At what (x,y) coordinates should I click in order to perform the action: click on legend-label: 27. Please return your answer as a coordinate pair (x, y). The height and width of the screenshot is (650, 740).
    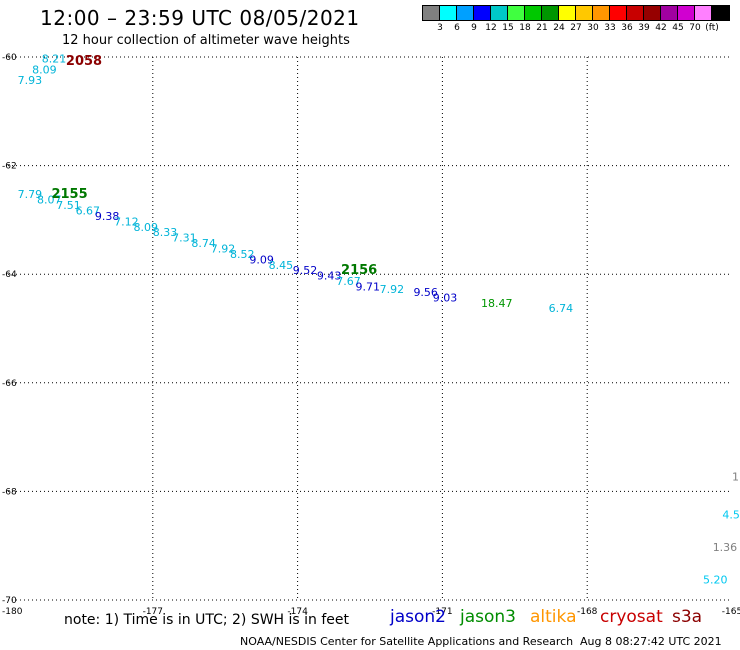
    Looking at the image, I should click on (576, 28).